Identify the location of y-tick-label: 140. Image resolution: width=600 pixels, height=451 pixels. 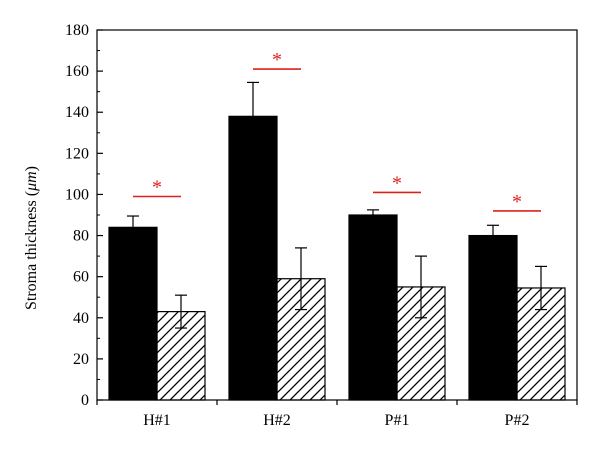
(77, 112).